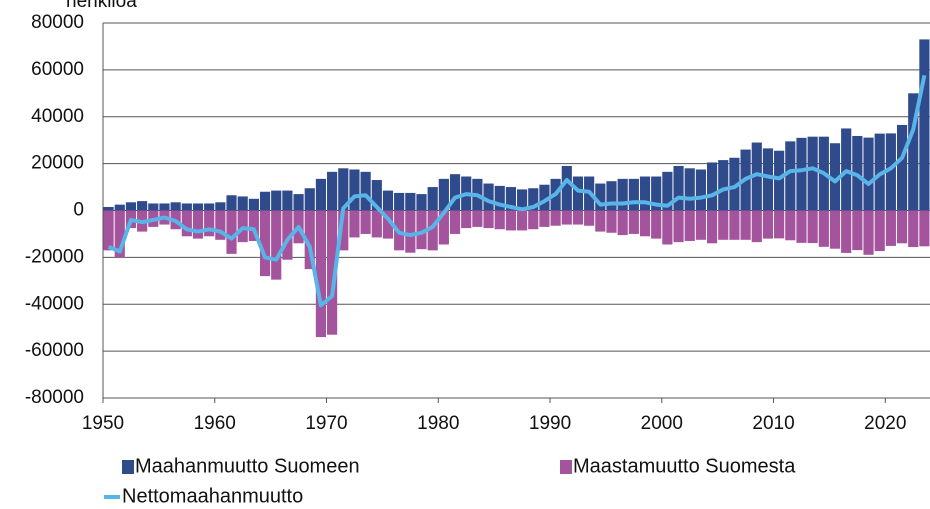 The image size is (930, 509). I want to click on x-tick-label: 1950, so click(103, 423).